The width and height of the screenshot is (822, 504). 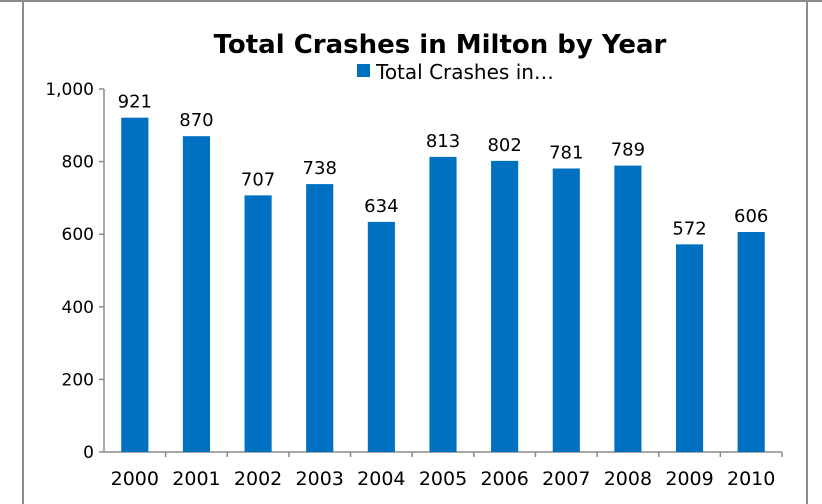 I want to click on x-tick-label-2009: 2009, so click(x=689, y=479).